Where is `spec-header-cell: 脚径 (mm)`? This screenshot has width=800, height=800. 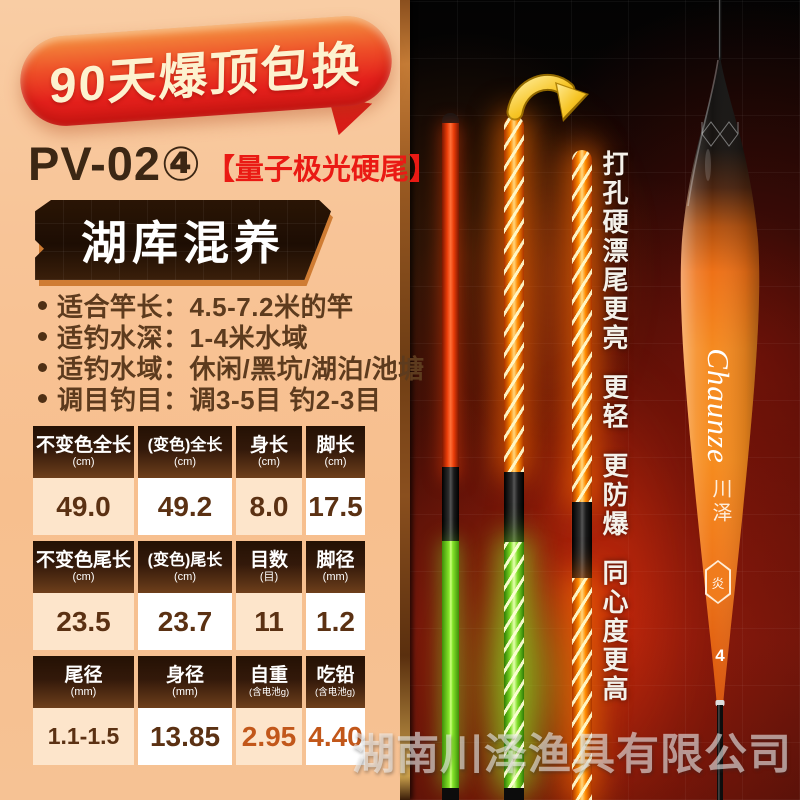 spec-header-cell: 脚径 (mm) is located at coordinates (335, 567).